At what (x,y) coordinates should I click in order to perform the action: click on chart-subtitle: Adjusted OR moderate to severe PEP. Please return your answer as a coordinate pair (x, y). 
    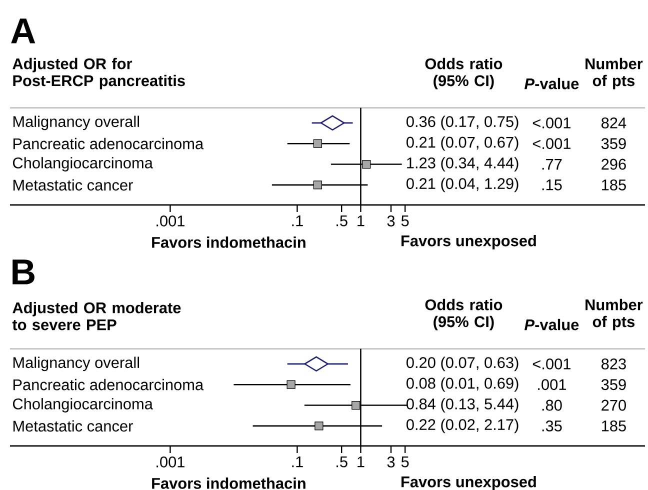
    Looking at the image, I should click on (96, 316).